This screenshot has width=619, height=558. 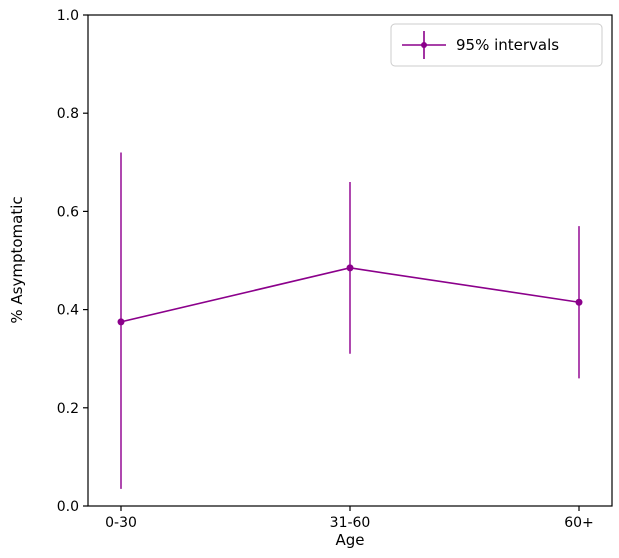 I want to click on y-axis-ticks: 0.0 0.2 0.4 0.6 0.8 1.0, so click(x=72, y=261).